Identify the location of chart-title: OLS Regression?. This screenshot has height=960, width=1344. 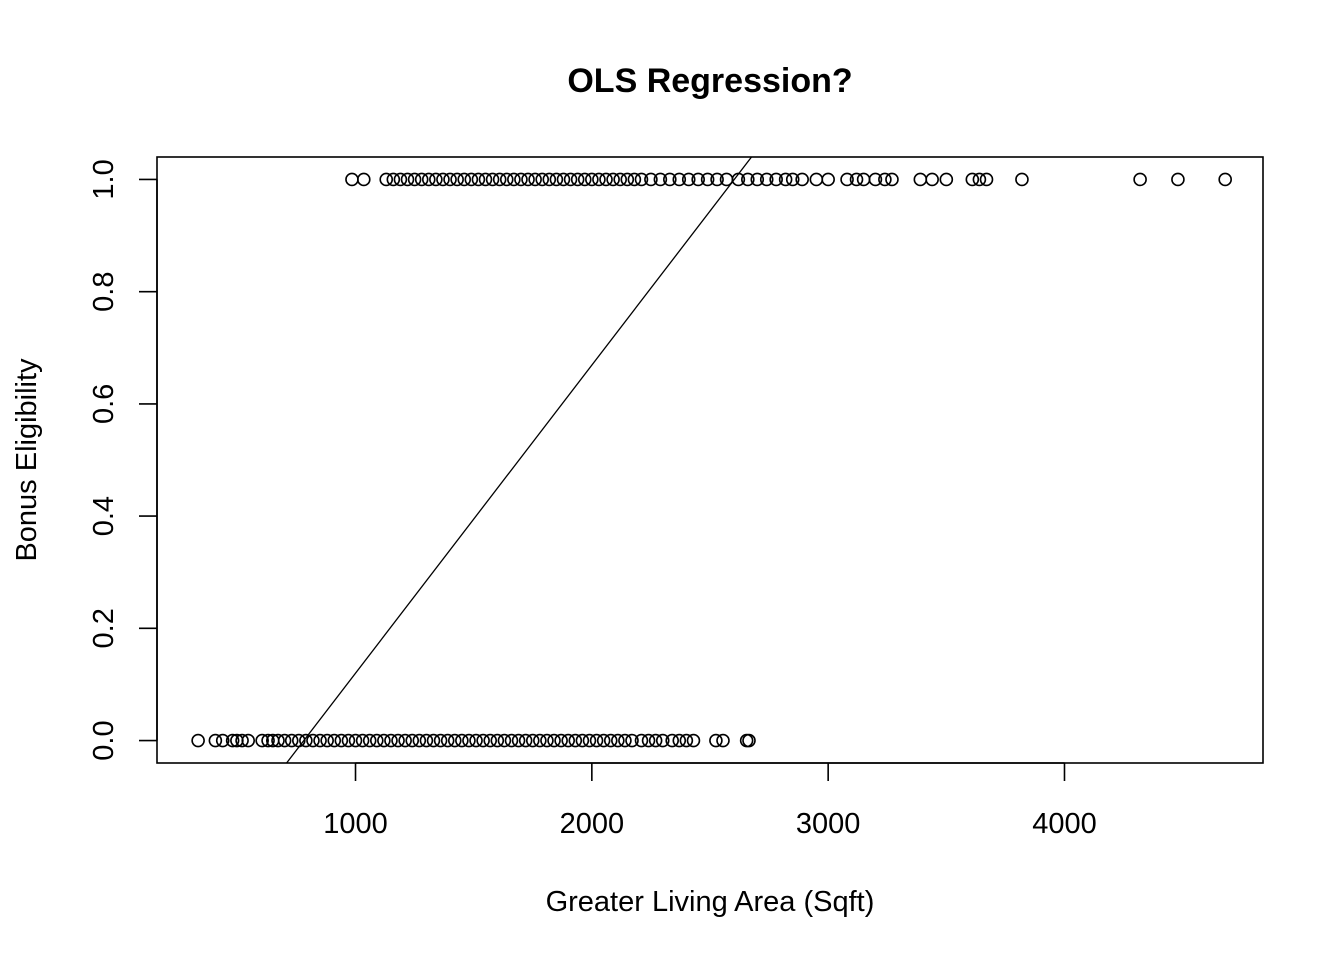
(709, 81).